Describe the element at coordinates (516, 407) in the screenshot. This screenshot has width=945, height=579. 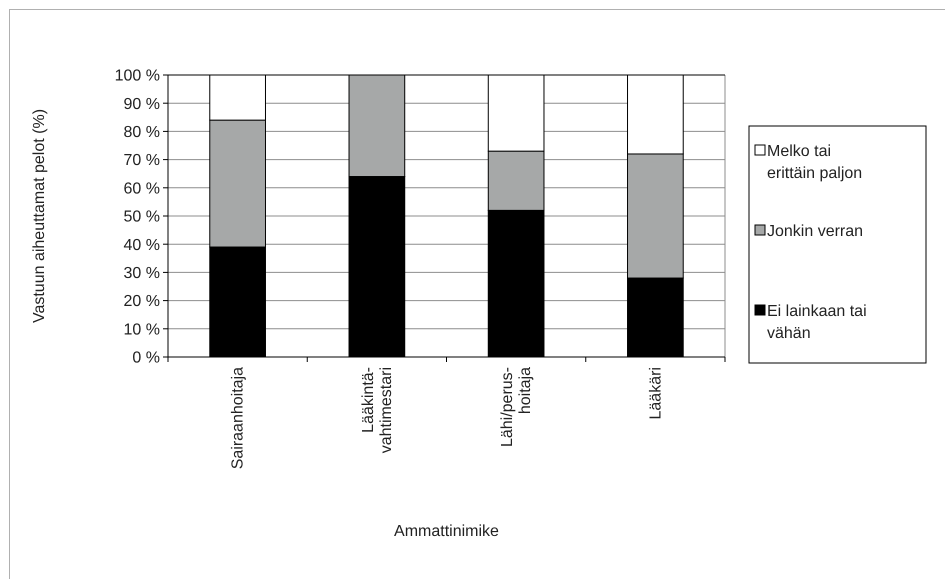
I see `x-tick-label: Lähi/perus- hoitaja` at that location.